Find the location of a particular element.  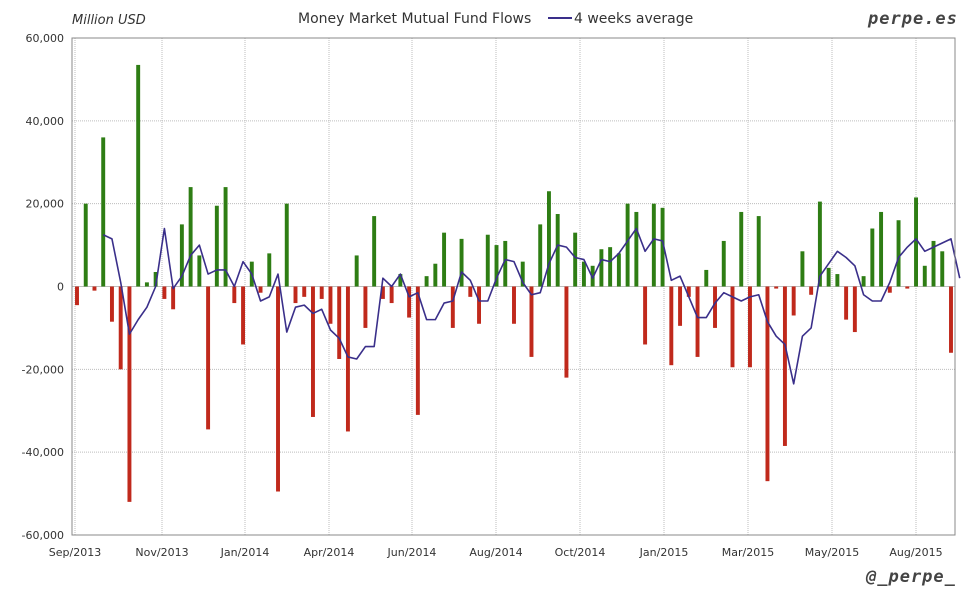

y-tick-label: 60,000 is located at coordinates (45, 38).